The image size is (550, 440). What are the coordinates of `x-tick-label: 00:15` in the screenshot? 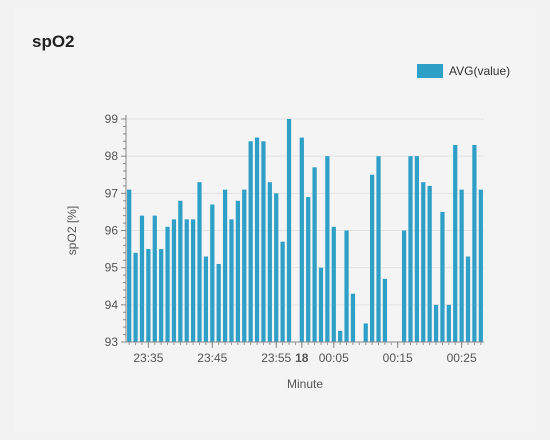 It's located at (398, 358).